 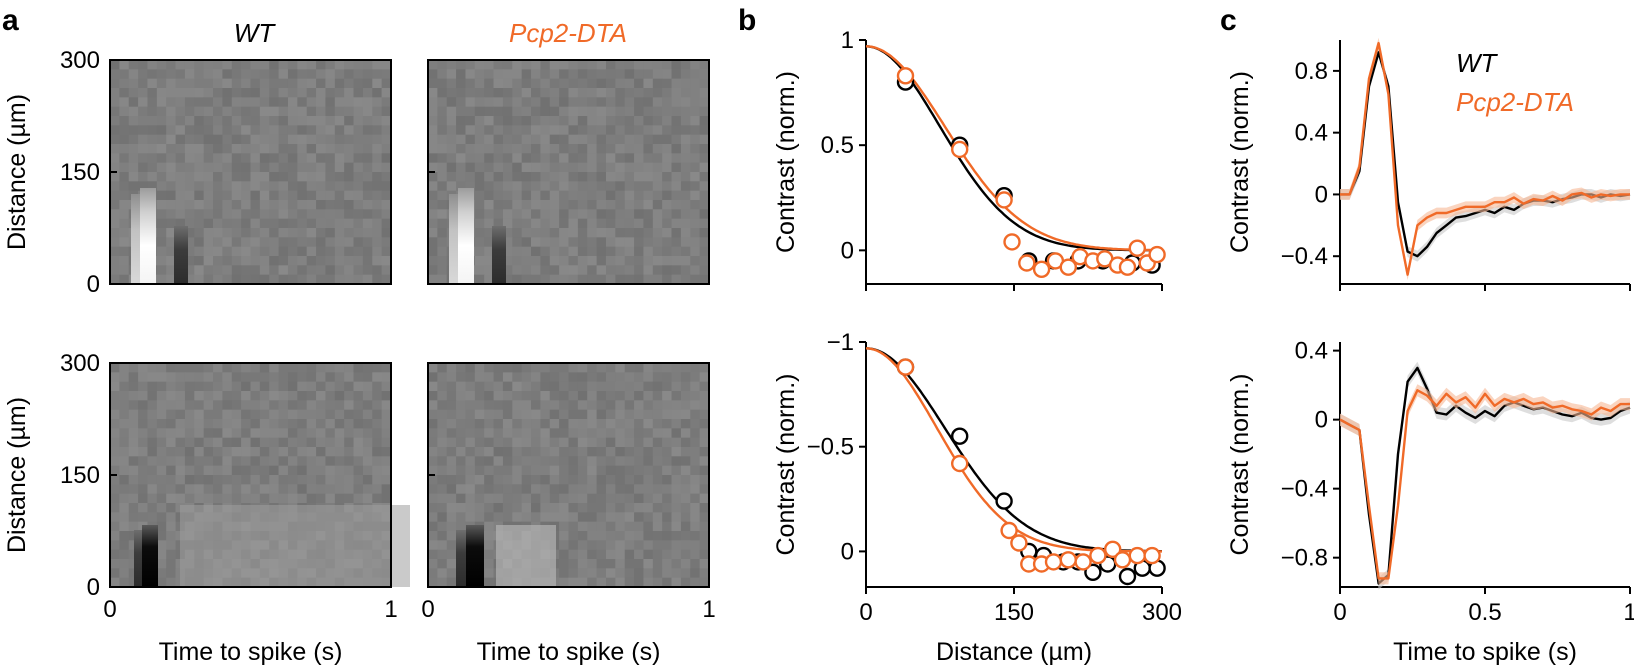 I want to click on heatmap-on-rebound, so click(x=526, y=556).